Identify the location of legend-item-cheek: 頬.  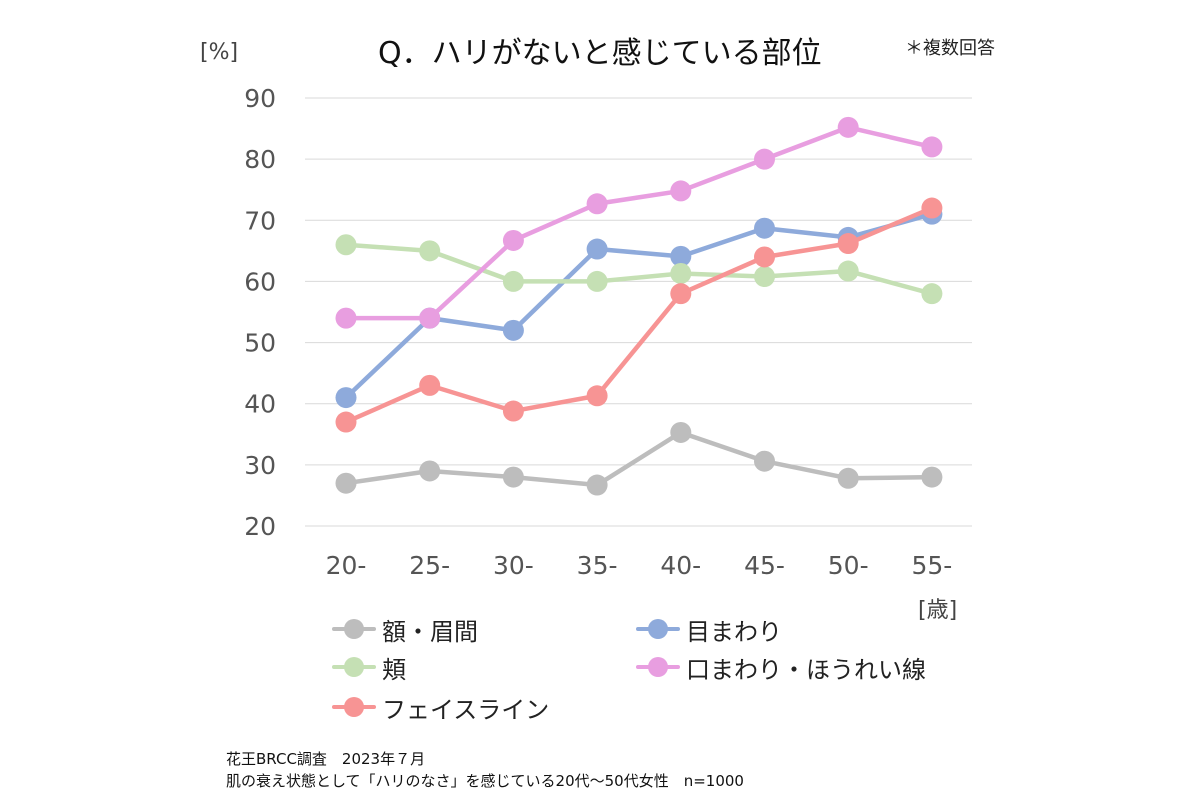
(369, 668).